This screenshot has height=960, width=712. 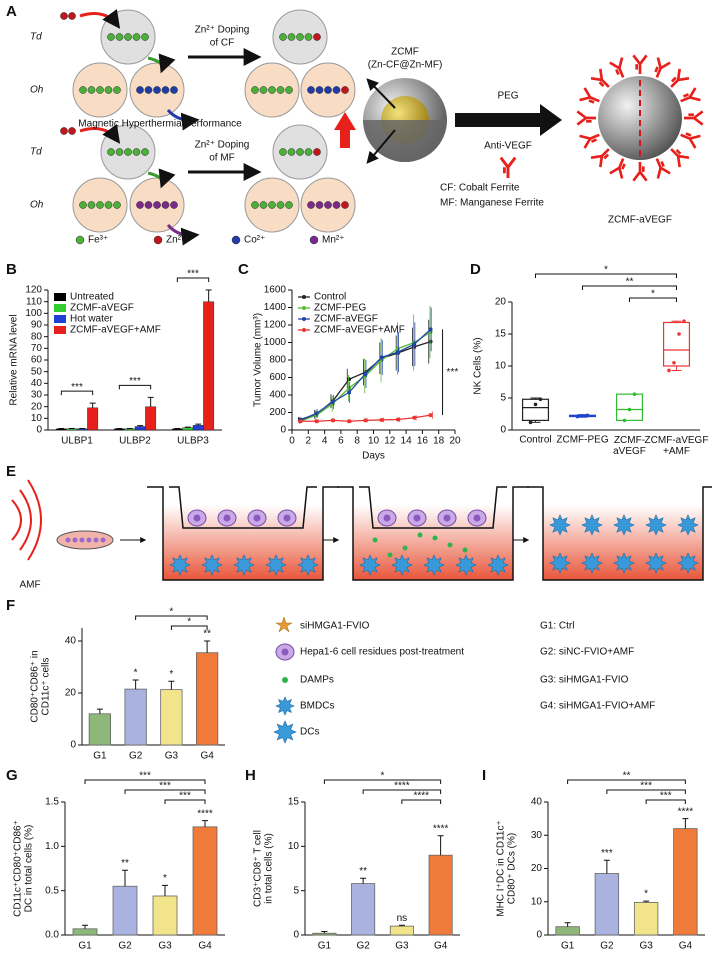 What do you see at coordinates (676, 344) in the screenshot?
I see `box` at bounding box center [676, 344].